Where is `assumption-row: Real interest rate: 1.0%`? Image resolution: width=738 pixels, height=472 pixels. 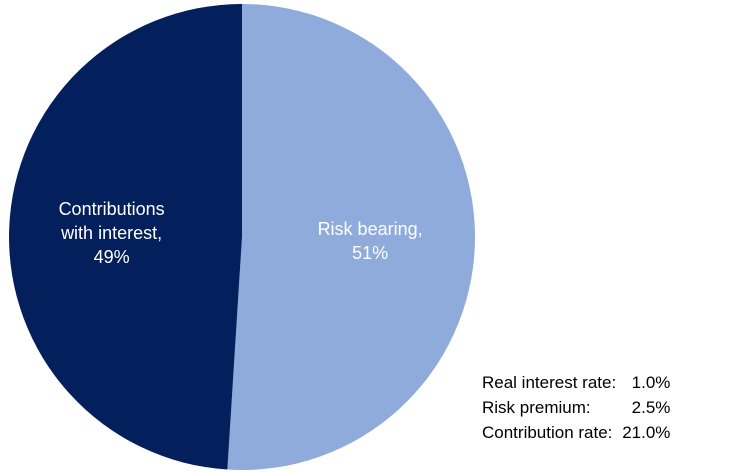 assumption-row: Real interest rate: 1.0% is located at coordinates (576, 382).